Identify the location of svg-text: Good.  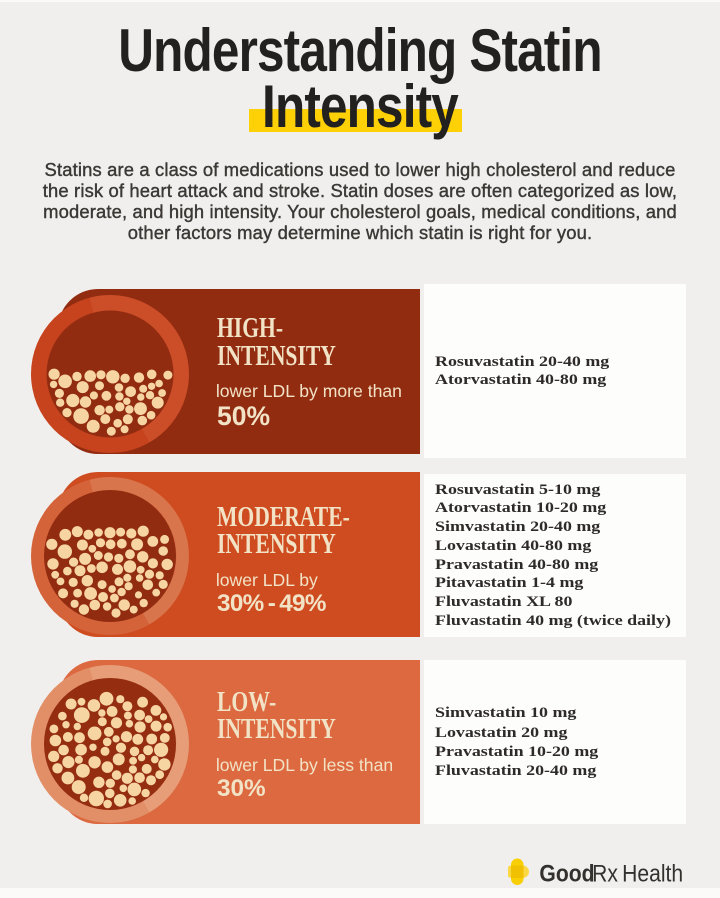
(566, 873).